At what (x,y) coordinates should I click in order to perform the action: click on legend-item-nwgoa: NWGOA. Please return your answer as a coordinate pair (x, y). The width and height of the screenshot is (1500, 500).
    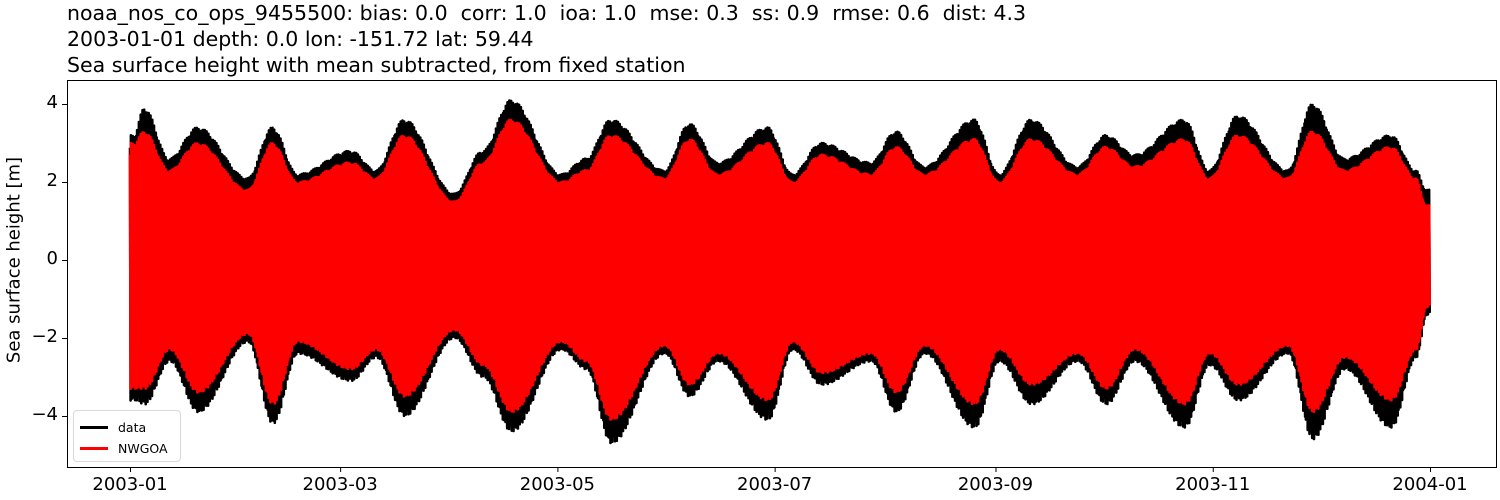
    Looking at the image, I should click on (124, 448).